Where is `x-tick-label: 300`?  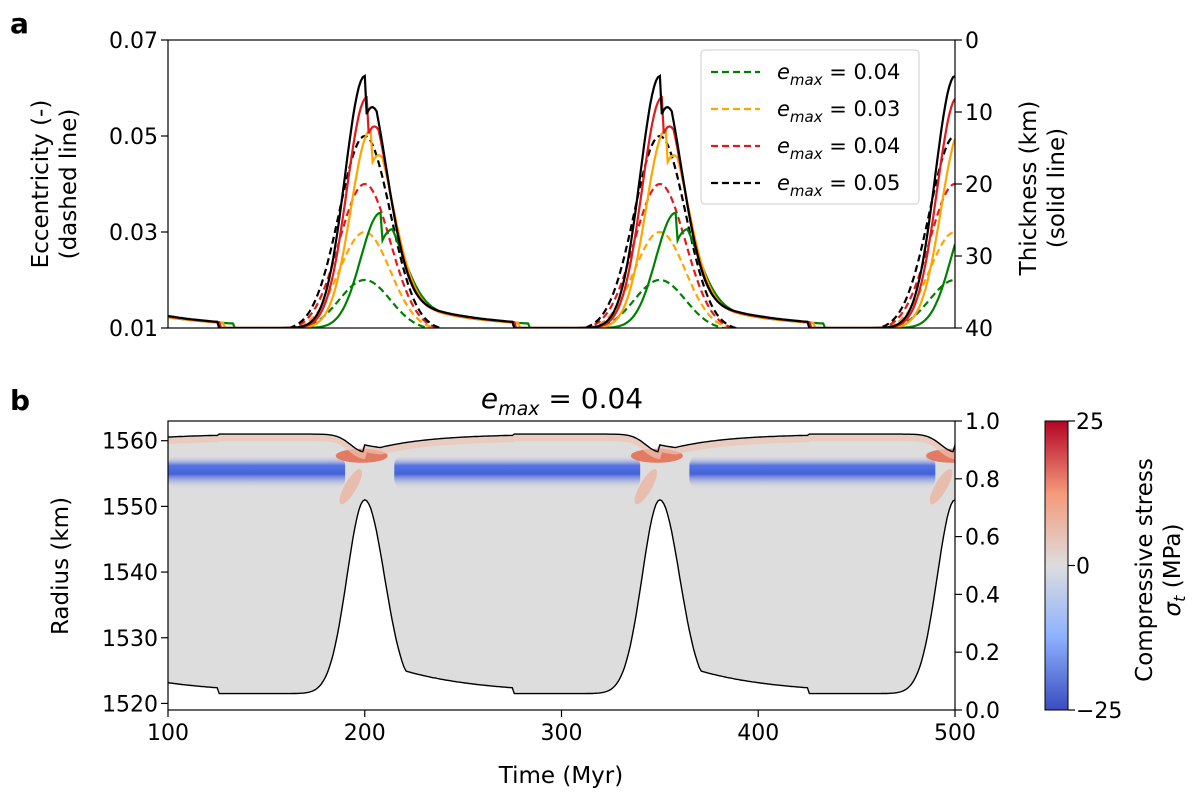
x-tick-label: 300 is located at coordinates (562, 733).